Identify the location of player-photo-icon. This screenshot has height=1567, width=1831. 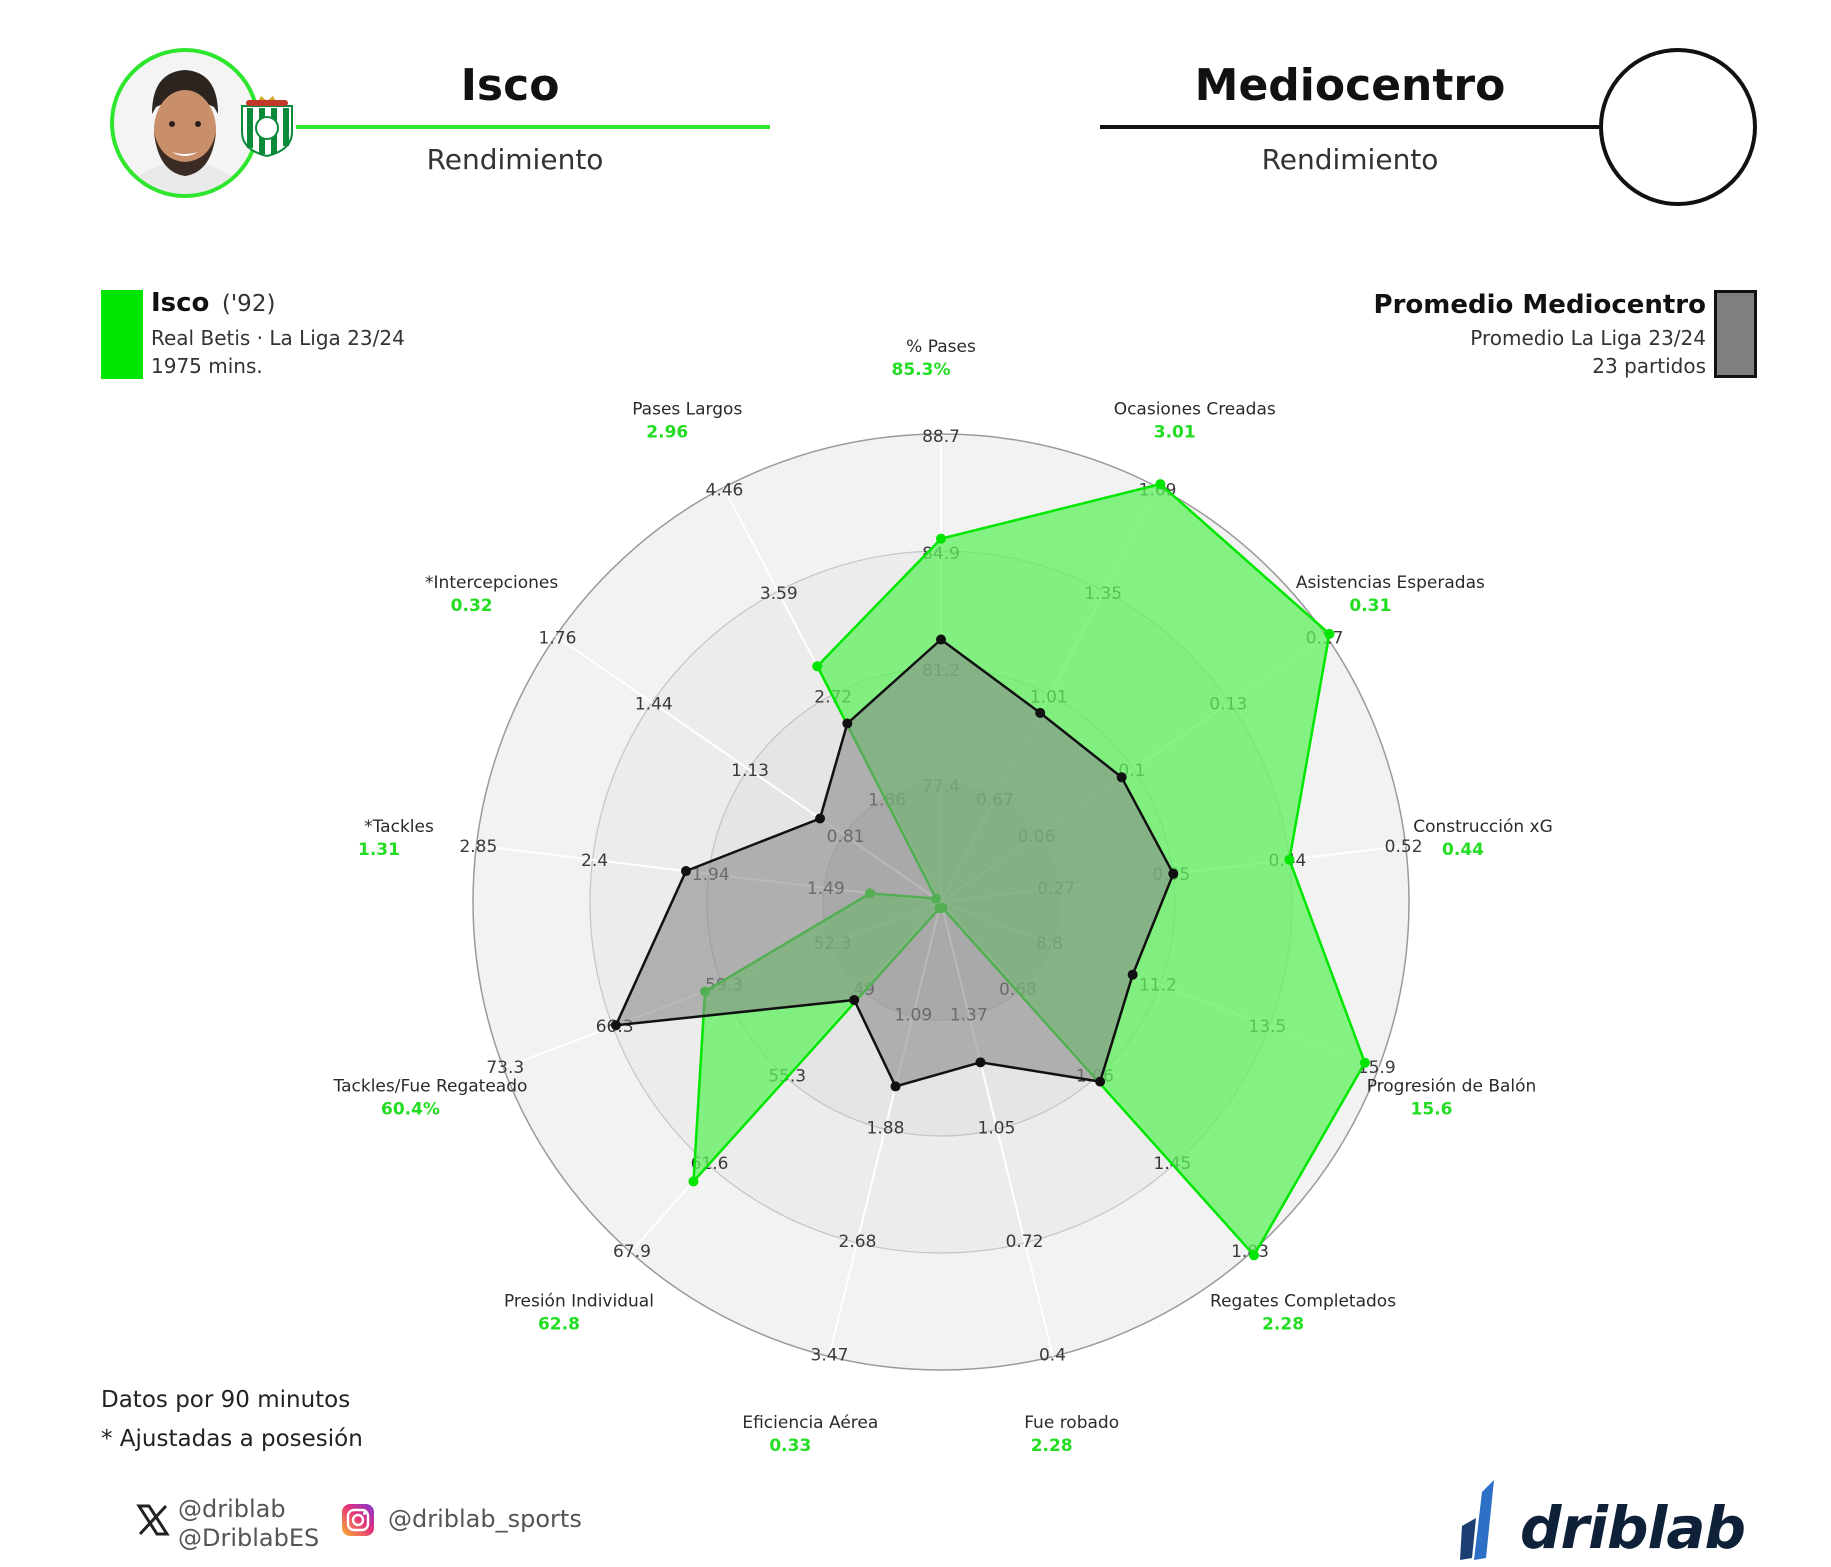
(185, 132).